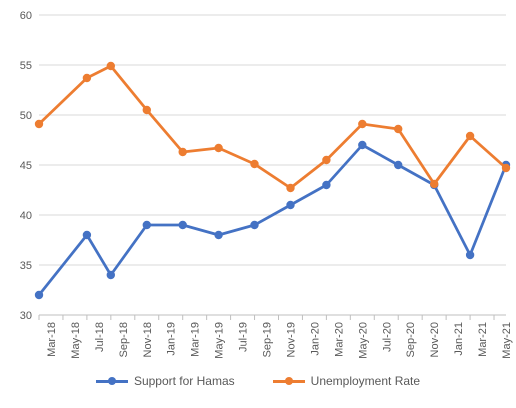 The width and height of the screenshot is (516, 408). Describe the element at coordinates (220, 340) in the screenshot. I see `x-tick-label-May-19: May-19` at that location.